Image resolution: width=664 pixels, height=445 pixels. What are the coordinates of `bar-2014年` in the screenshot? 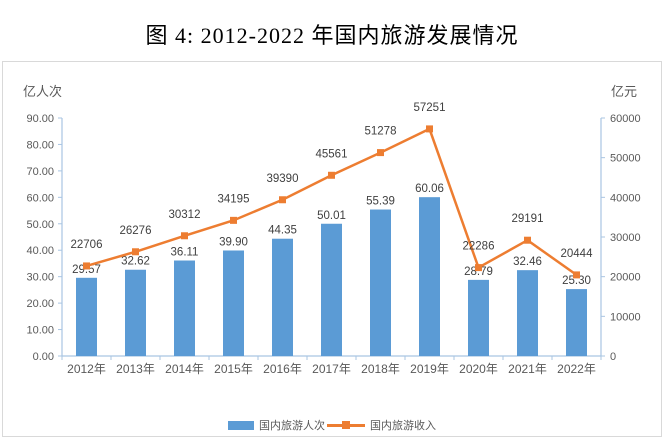 It's located at (184, 308).